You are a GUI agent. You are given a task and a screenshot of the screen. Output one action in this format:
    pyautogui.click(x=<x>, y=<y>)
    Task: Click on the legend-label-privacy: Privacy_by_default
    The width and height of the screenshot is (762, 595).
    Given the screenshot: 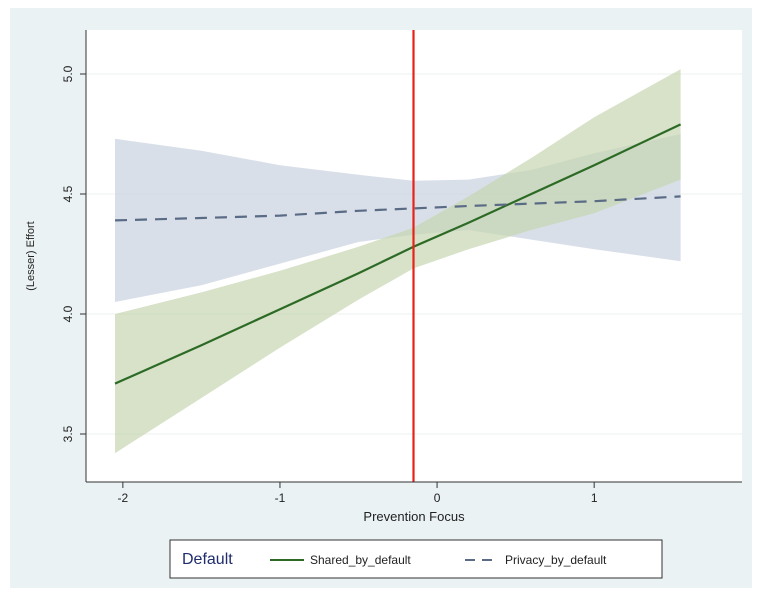 What is the action you would take?
    pyautogui.click(x=556, y=560)
    